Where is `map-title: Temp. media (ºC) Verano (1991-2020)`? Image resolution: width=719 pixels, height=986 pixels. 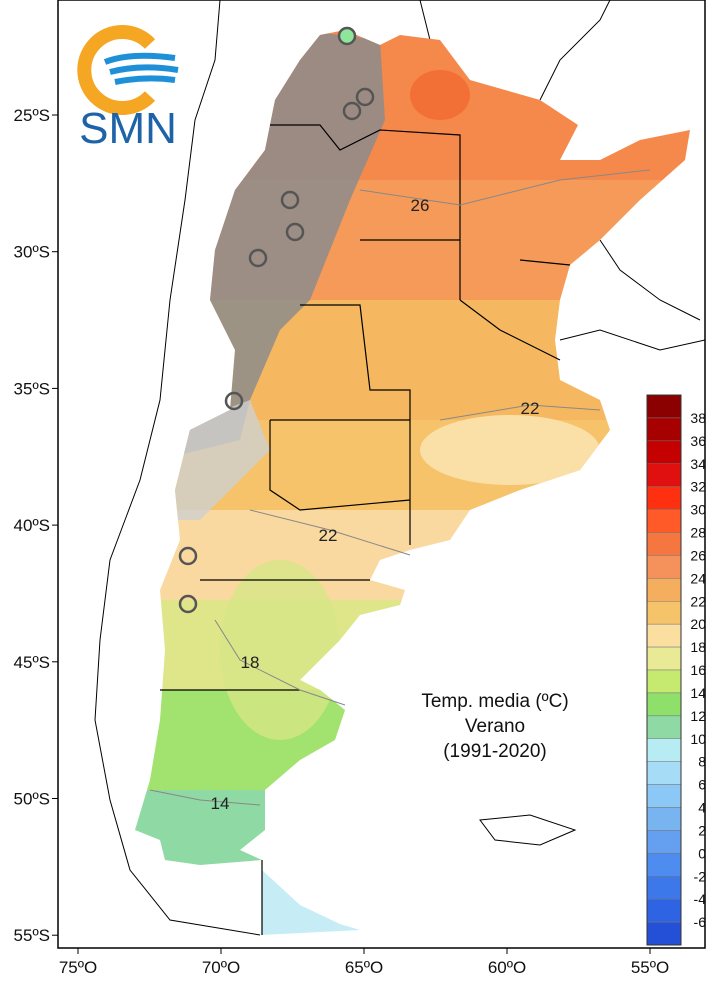 map-title: Temp. media (ºC) Verano (1991-2020) is located at coordinates (494, 726).